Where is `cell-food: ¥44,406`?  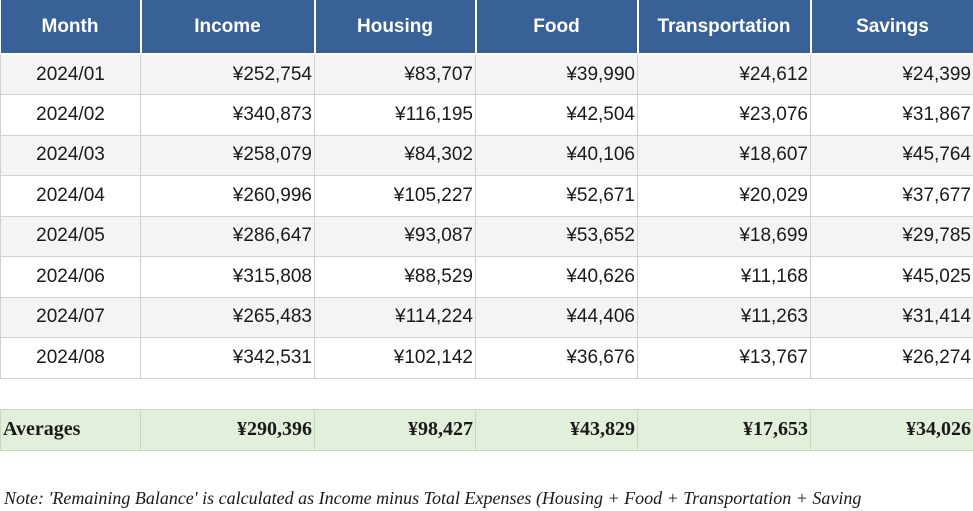 cell-food: ¥44,406 is located at coordinates (556, 317).